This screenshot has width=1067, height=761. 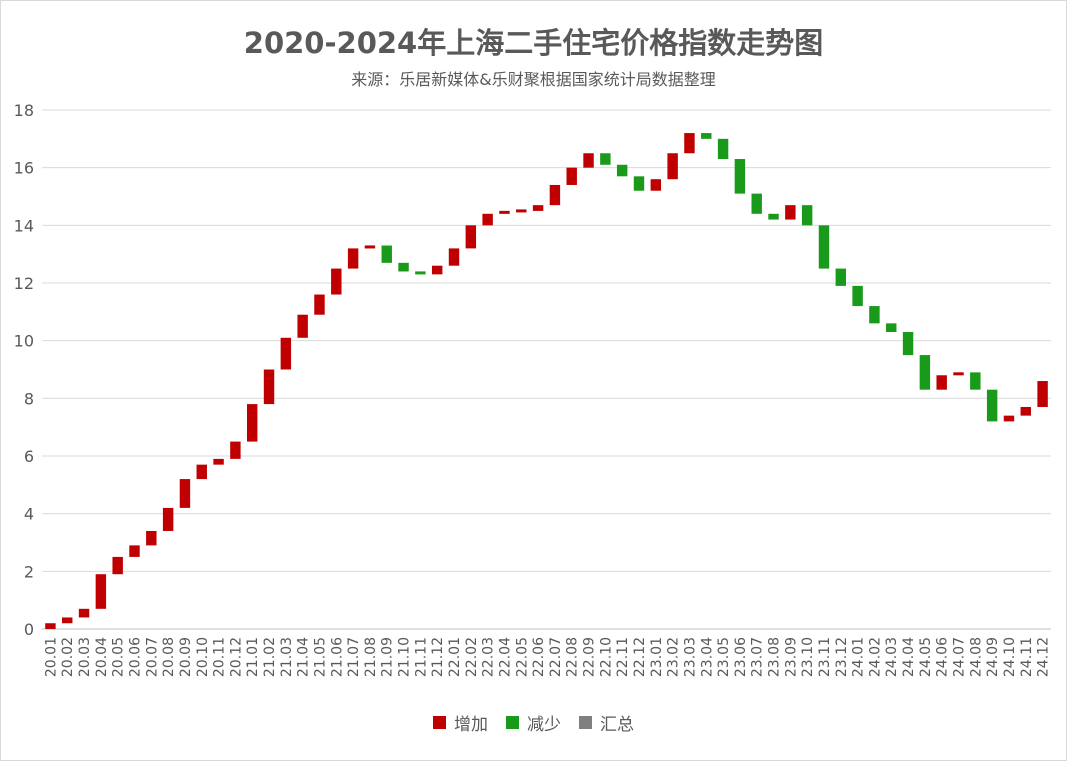 I want to click on x-tick-label: 21.06, so click(x=337, y=657).